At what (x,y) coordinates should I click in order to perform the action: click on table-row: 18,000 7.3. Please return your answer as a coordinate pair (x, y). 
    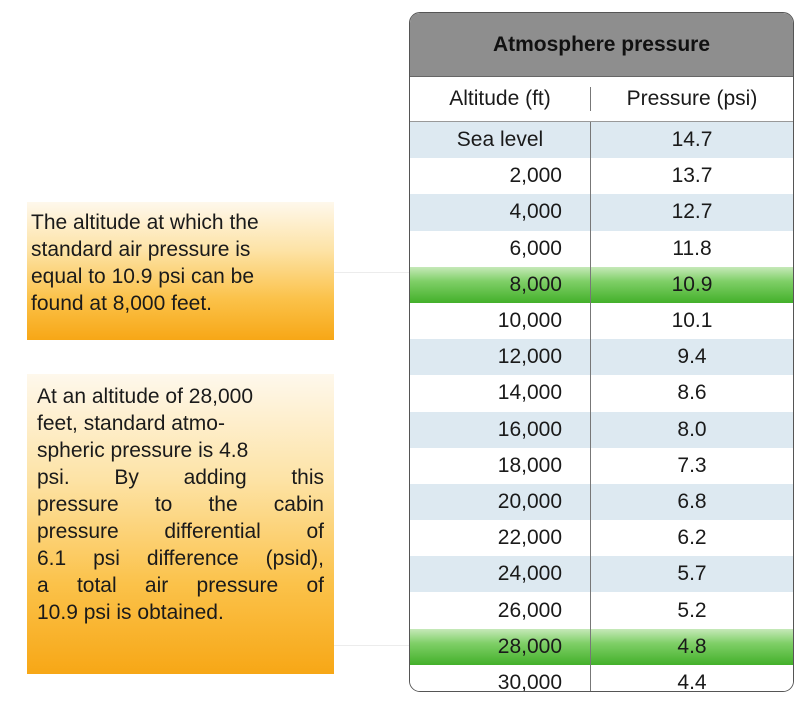
    Looking at the image, I should click on (601, 465).